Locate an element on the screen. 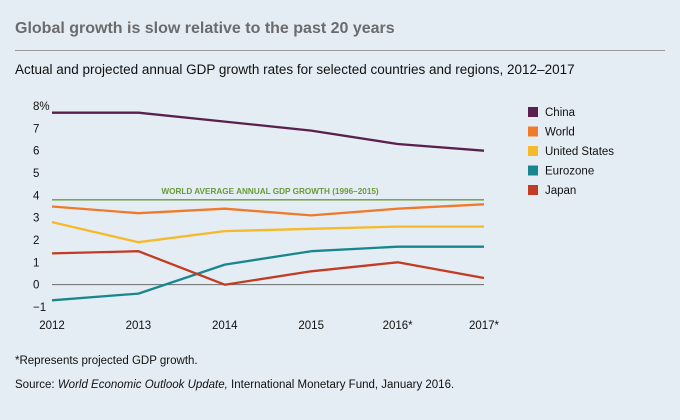 This screenshot has height=420, width=680. footnote: *Represents projected GDP growth. is located at coordinates (106, 361).